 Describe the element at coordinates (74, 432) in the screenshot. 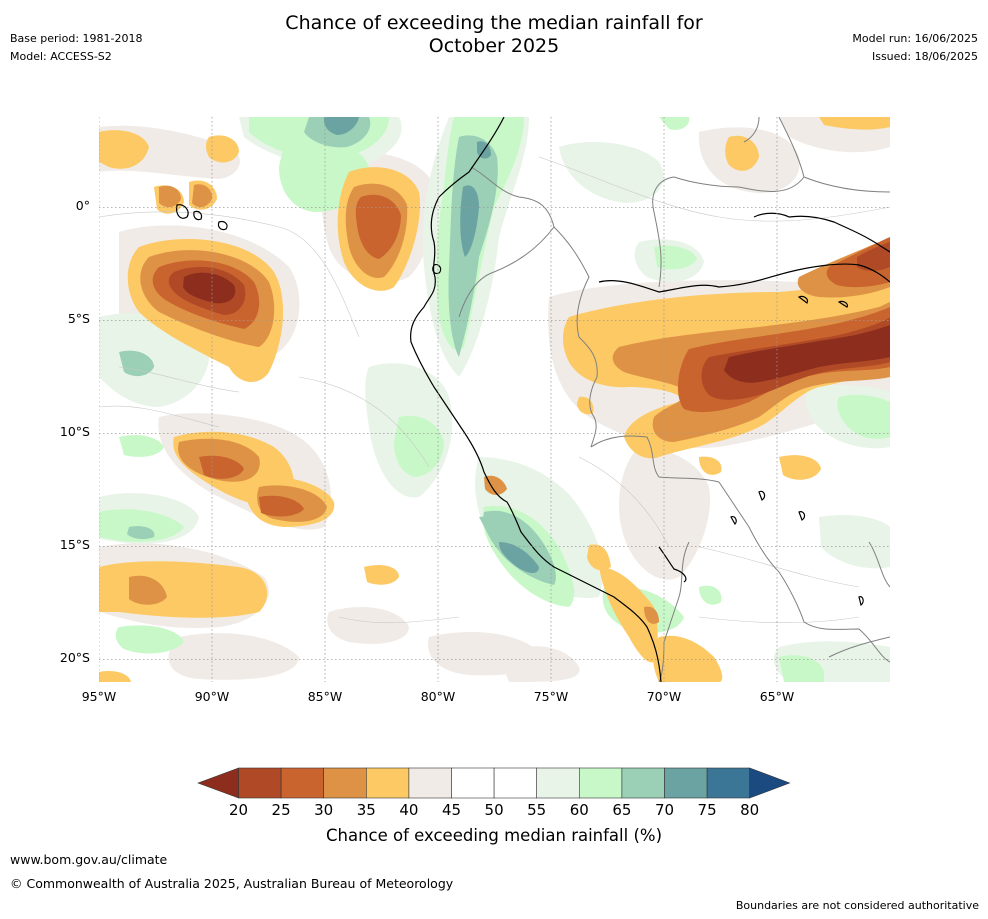

I see `lat-label: 10°S` at that location.